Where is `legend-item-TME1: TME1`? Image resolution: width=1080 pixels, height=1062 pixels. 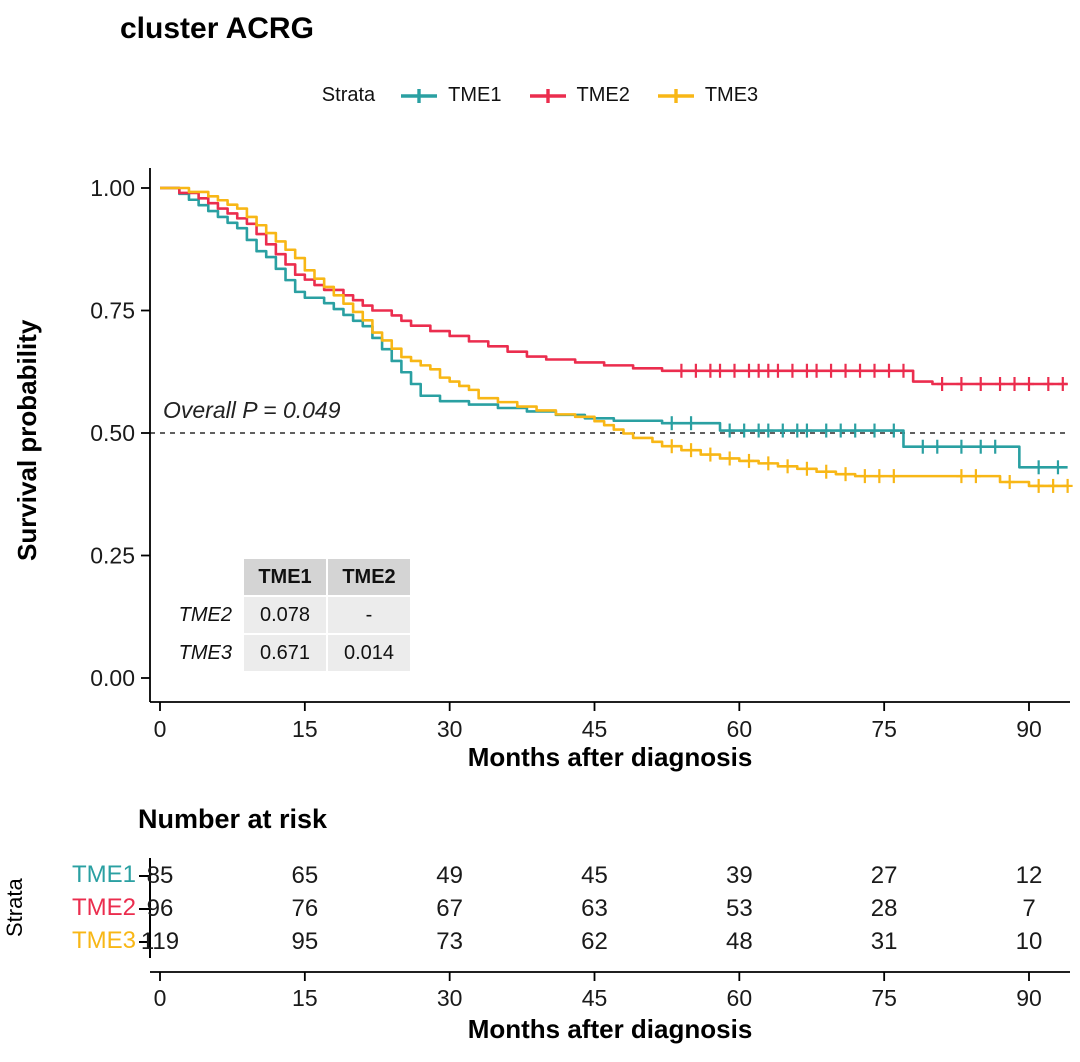 legend-item-TME1: TME1 is located at coordinates (450, 95).